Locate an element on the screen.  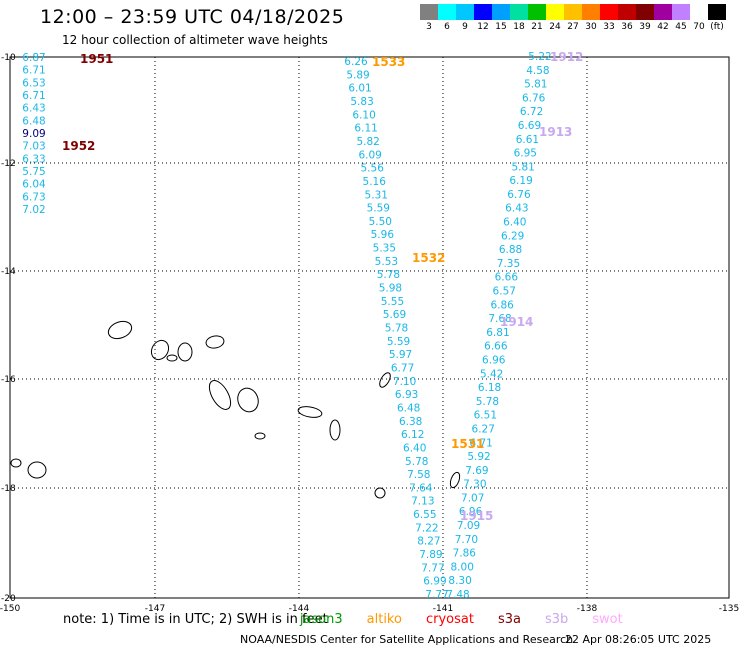
track-id-label: 1951 is located at coordinates (96, 59).